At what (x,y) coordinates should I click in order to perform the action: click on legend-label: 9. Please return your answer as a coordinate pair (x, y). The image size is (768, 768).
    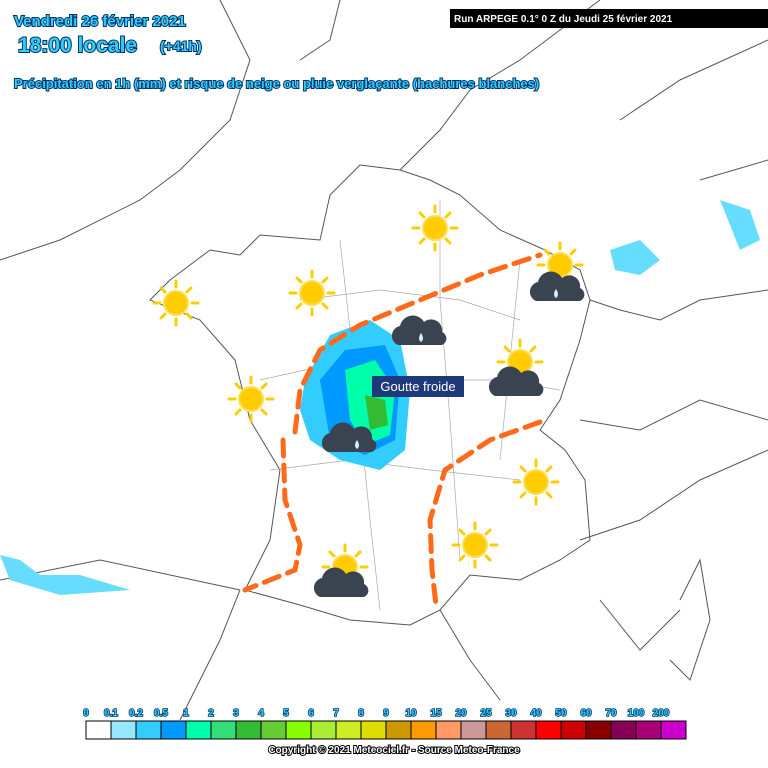
    Looking at the image, I should click on (386, 713).